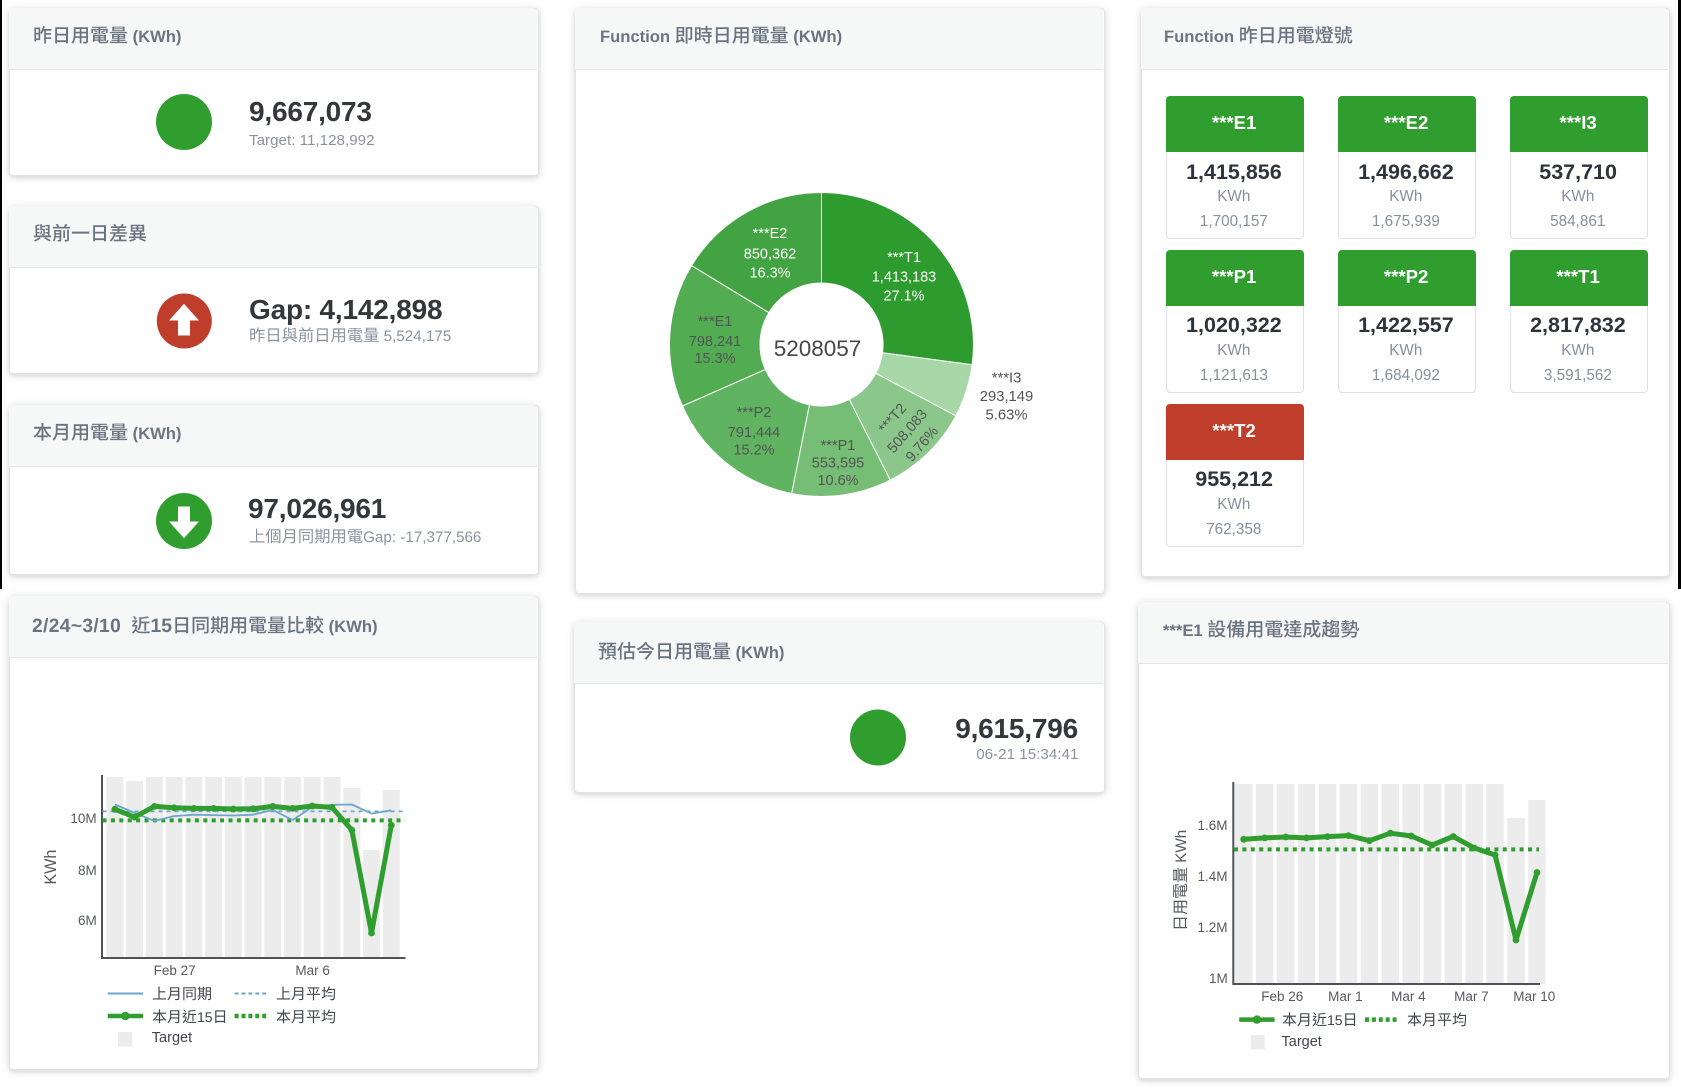 This screenshot has height=1091, width=1681. I want to click on svg-text: ***I3, so click(1007, 379).